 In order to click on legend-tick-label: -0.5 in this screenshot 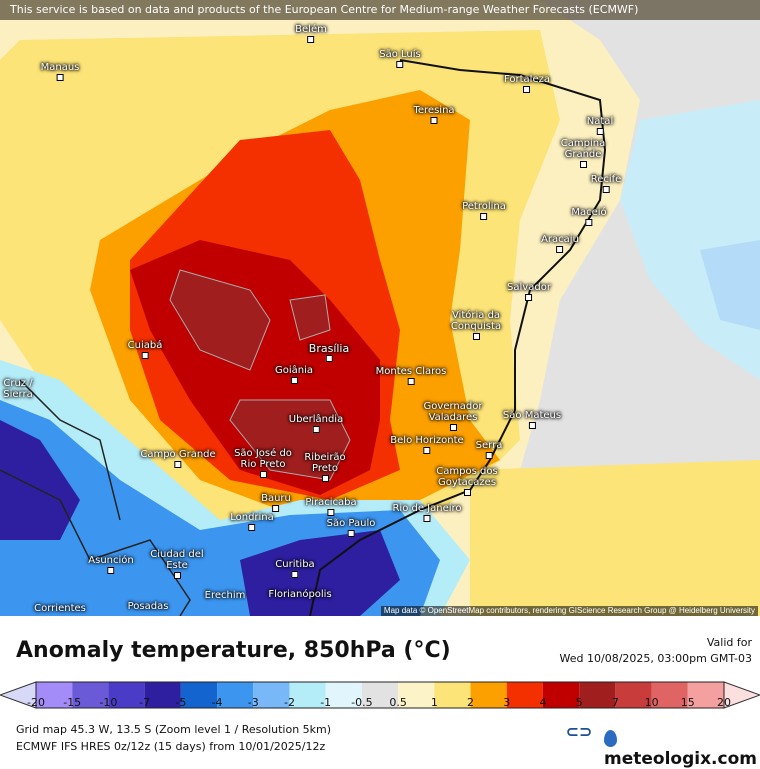, I will do `click(362, 702)`.